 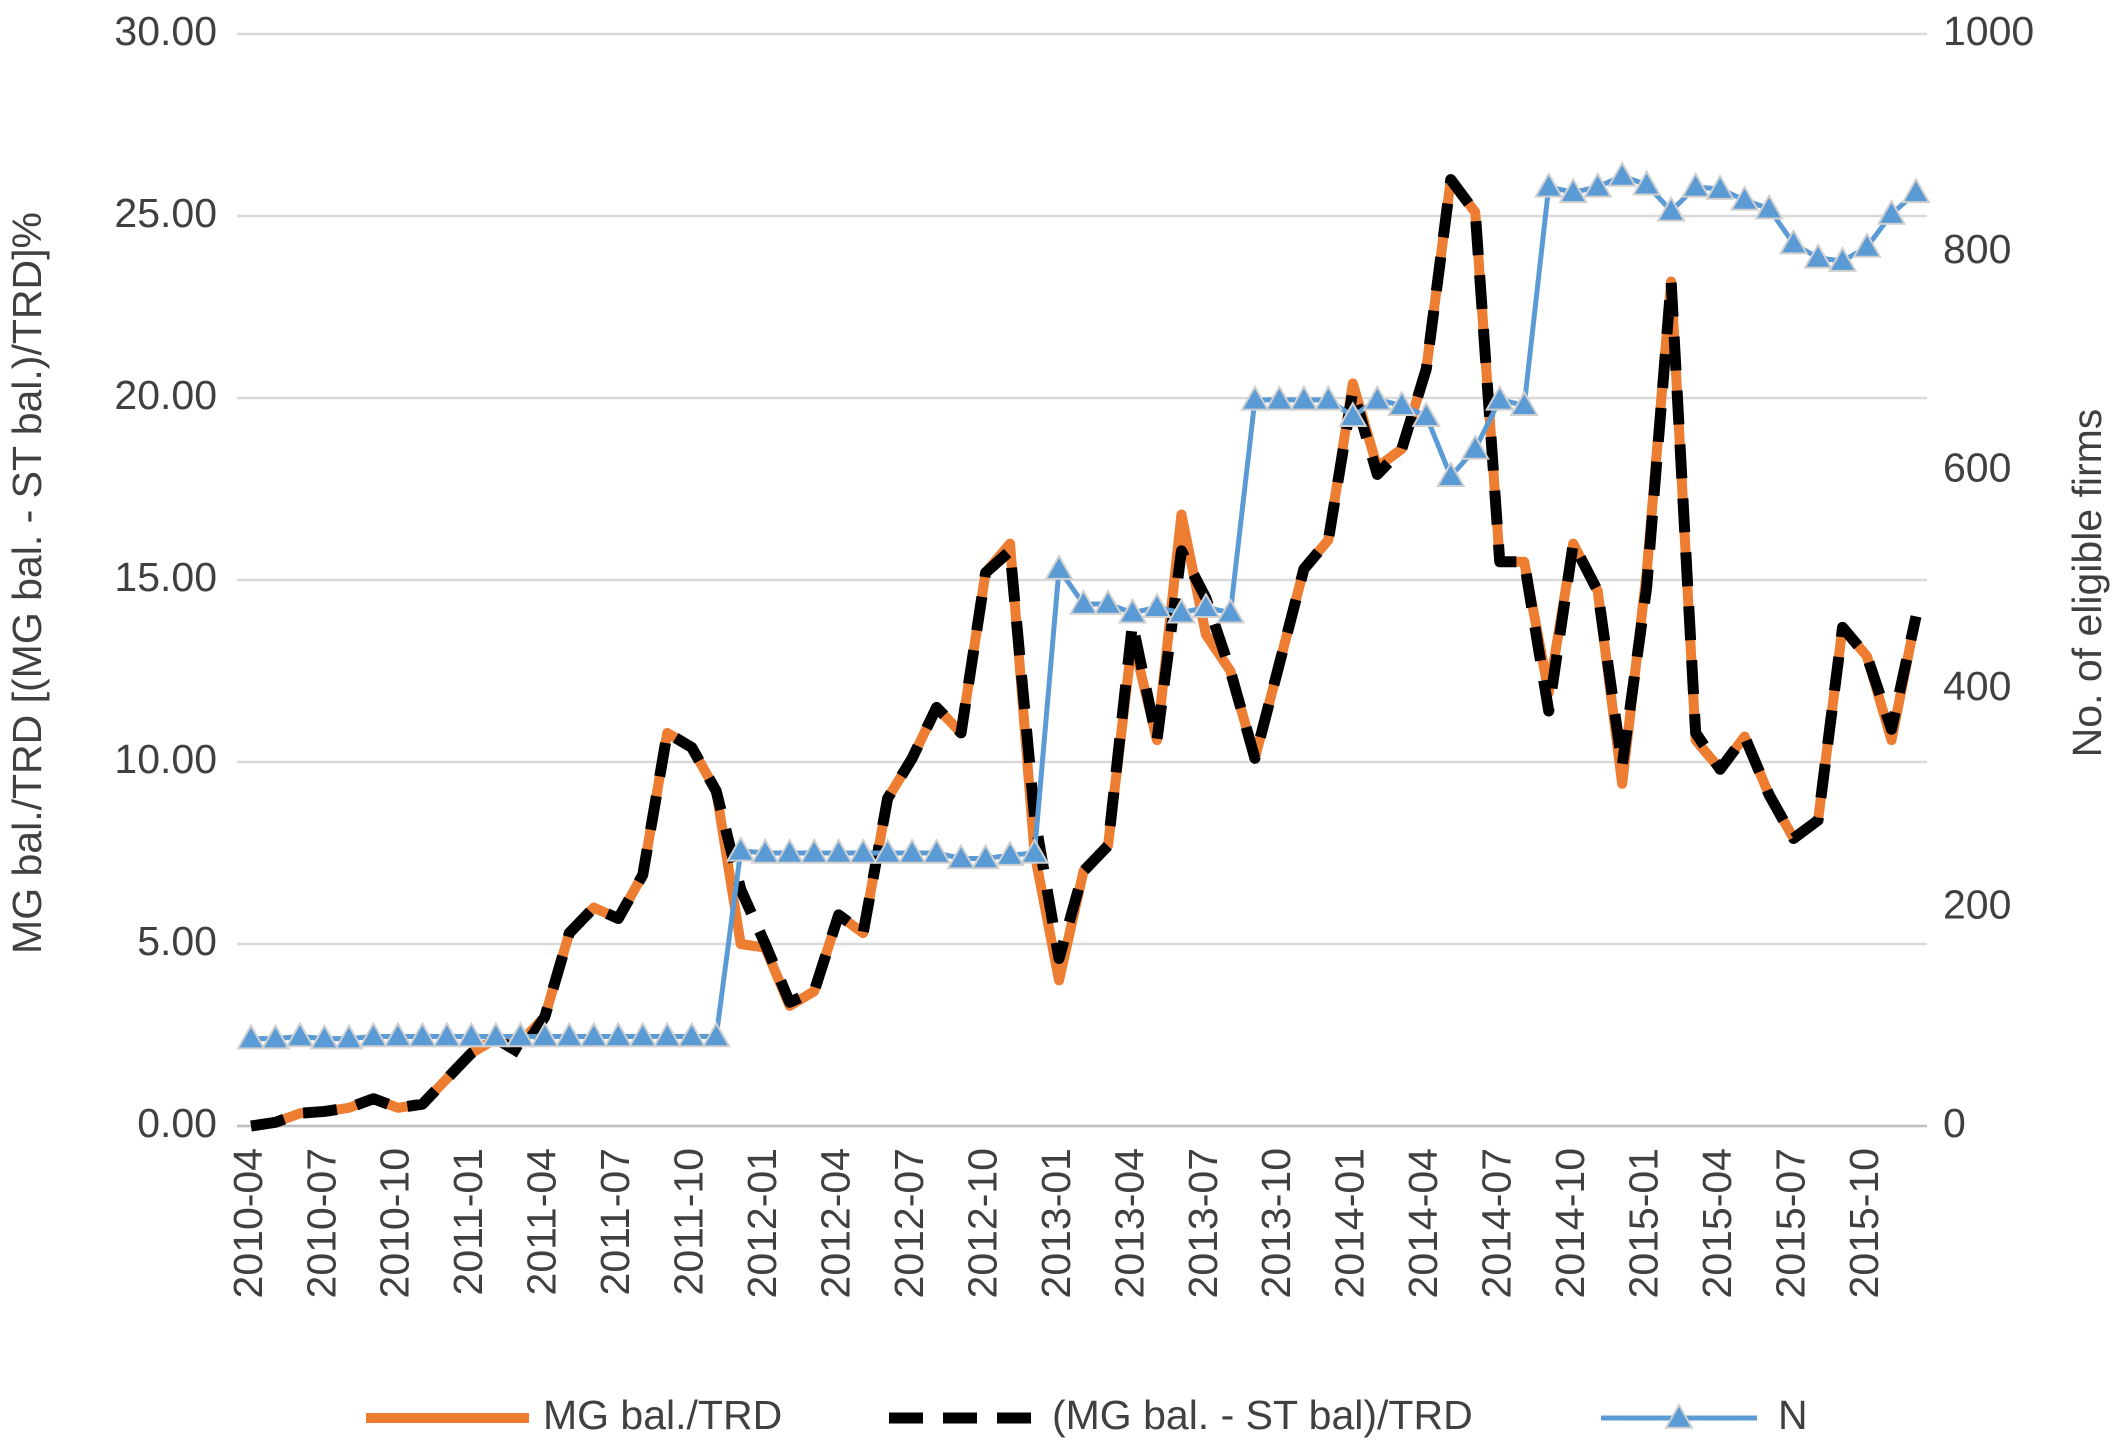 What do you see at coordinates (2087, 583) in the screenshot?
I see `y2-axis-title: No. of eligible firms` at bounding box center [2087, 583].